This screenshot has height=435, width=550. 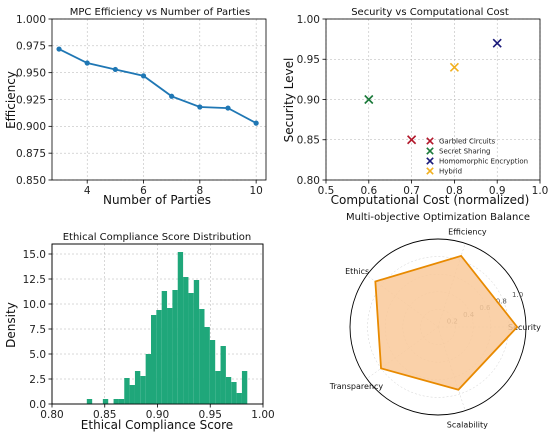 What do you see at coordinates (467, 232) in the screenshot?
I see `radar-axis-label: Efficiency` at bounding box center [467, 232].